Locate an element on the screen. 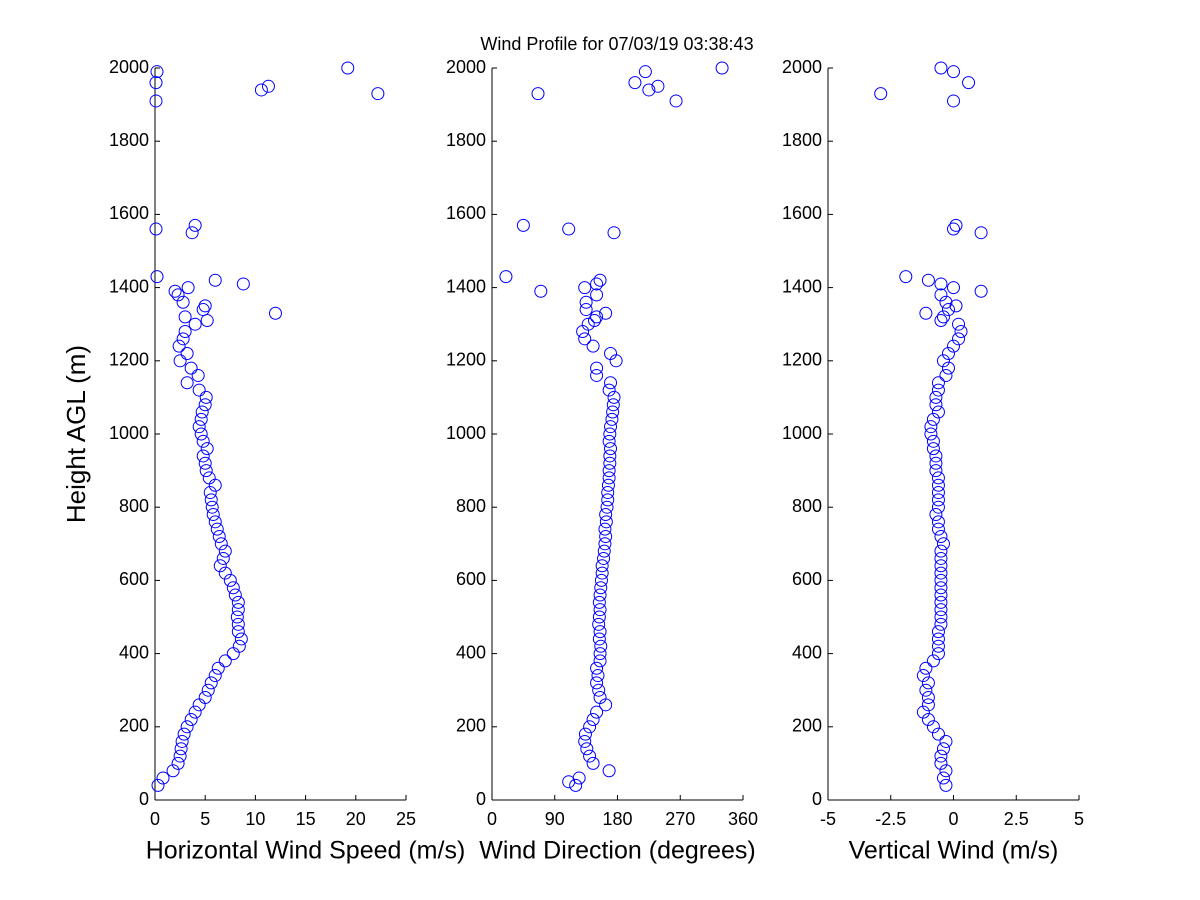 This screenshot has width=1200, height=900. y-tick-label: 200 is located at coordinates (471, 726).